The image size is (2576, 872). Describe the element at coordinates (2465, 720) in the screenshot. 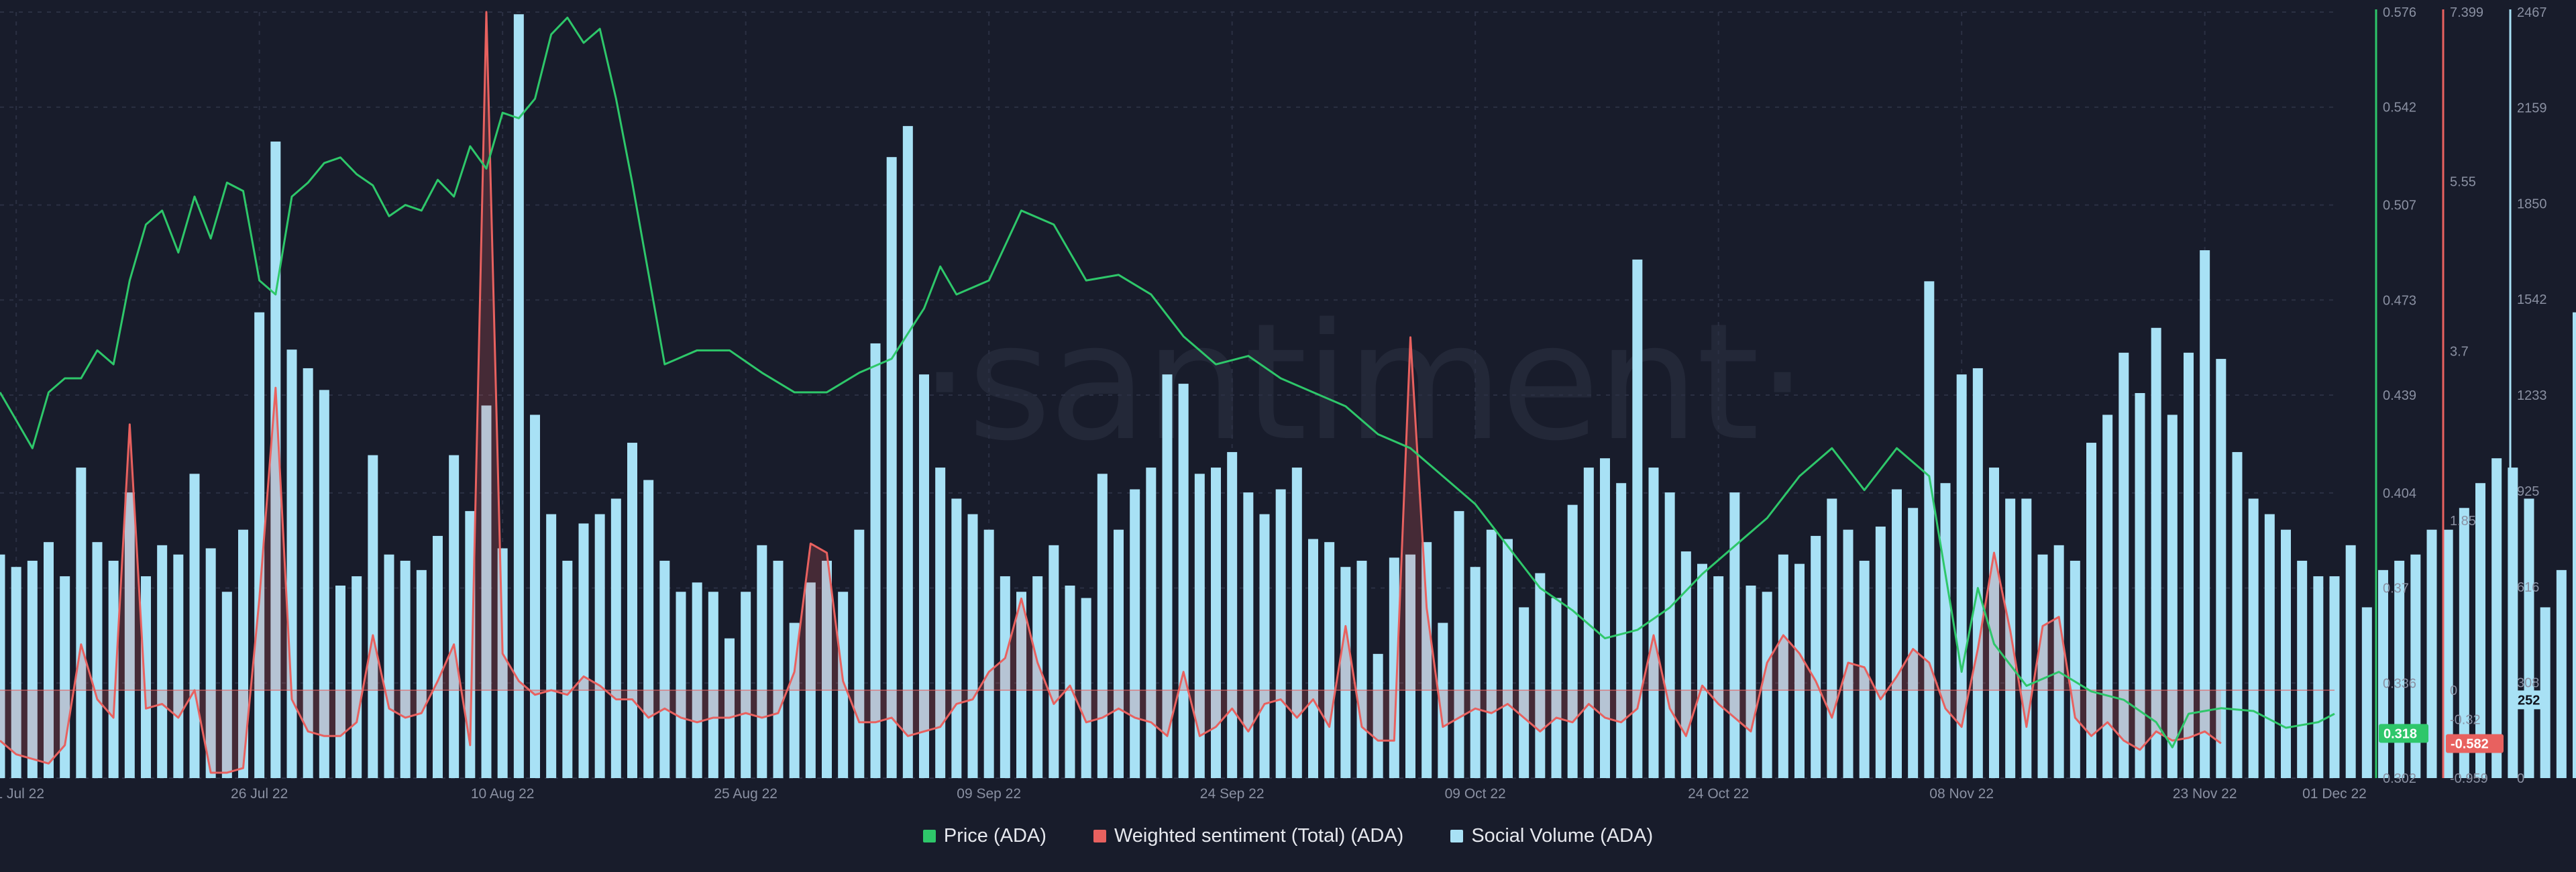

I see `axis-tick-sentiment: -0.32` at that location.